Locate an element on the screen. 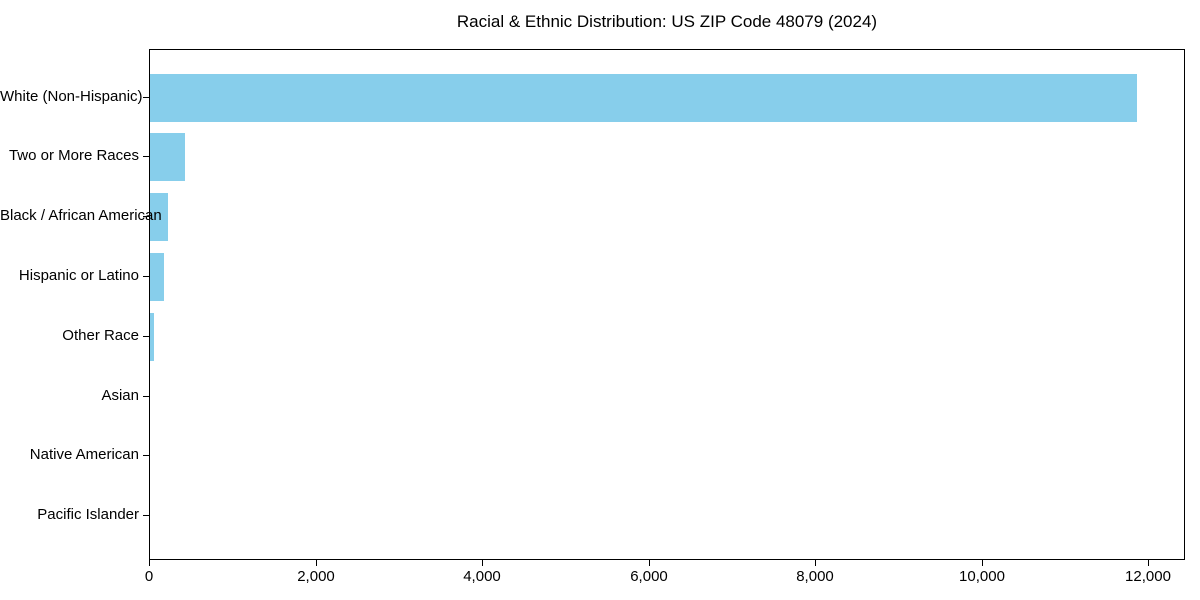  x-tick-label: 6,000 is located at coordinates (649, 576).